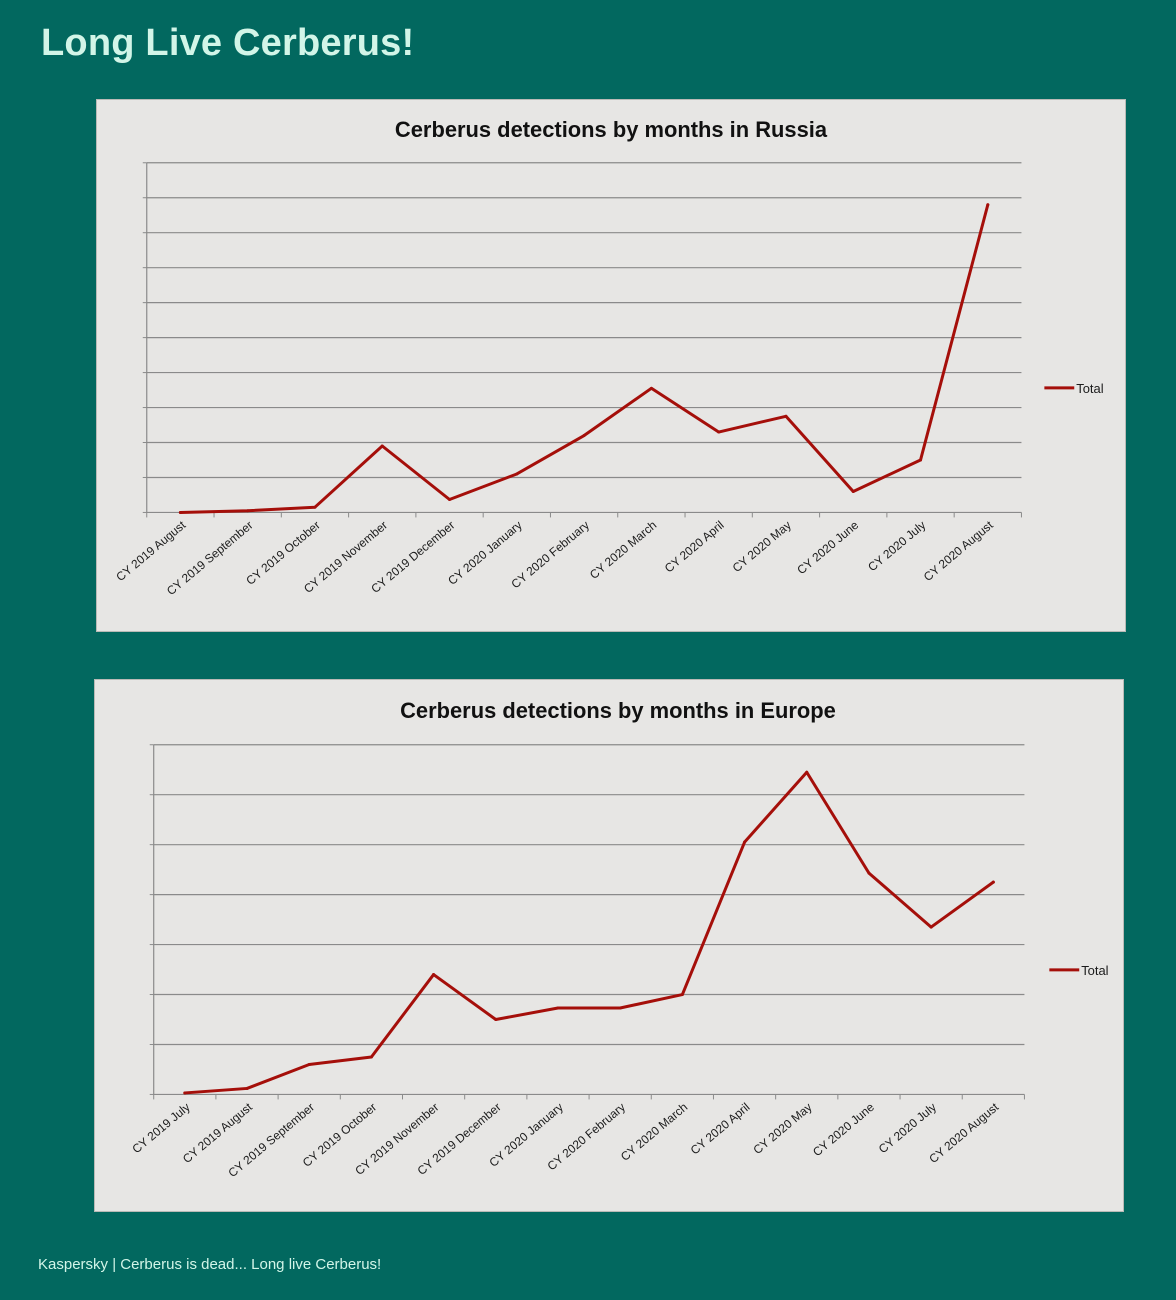 This screenshot has height=1300, width=1176. I want to click on x-tick-label: CY 2019 August, so click(150, 551).